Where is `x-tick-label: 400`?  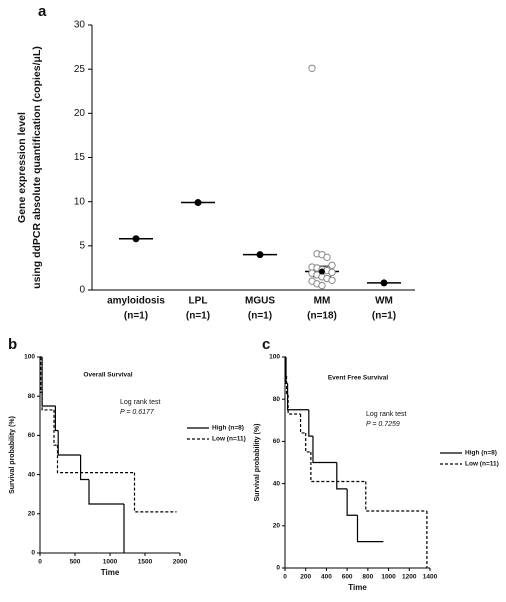
x-tick-label: 400 is located at coordinates (326, 577).